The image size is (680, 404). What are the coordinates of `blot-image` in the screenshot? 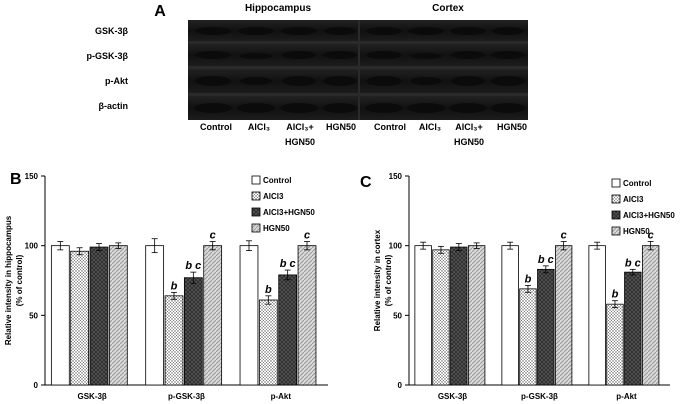 It's located at (358, 70).